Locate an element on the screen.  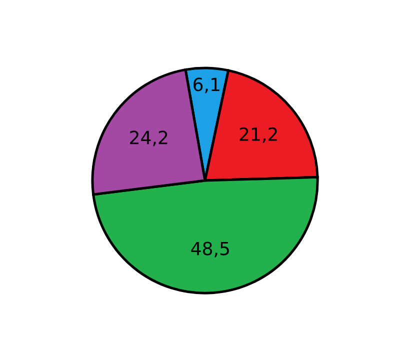
data-label: 48,5 is located at coordinates (210, 250).